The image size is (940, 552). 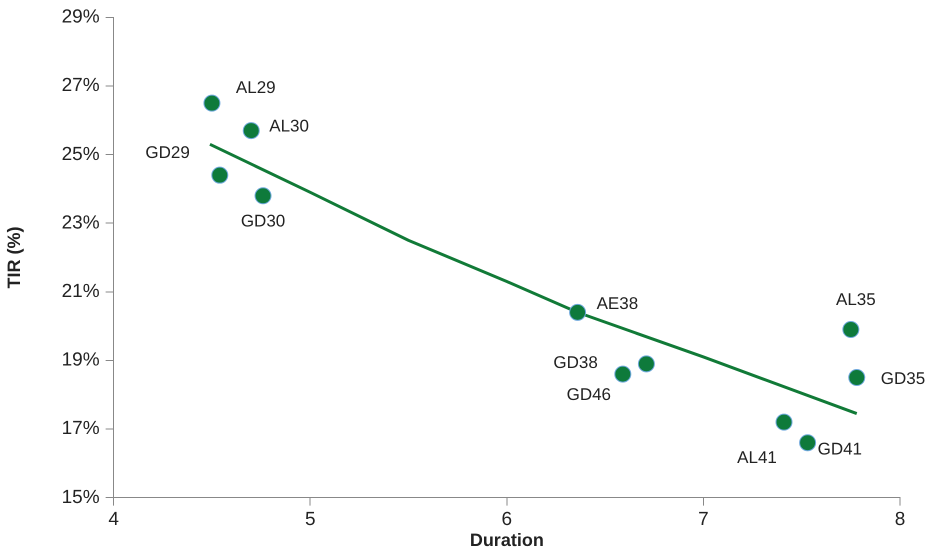 I want to click on y-tick-label: 27%, so click(x=81, y=85).